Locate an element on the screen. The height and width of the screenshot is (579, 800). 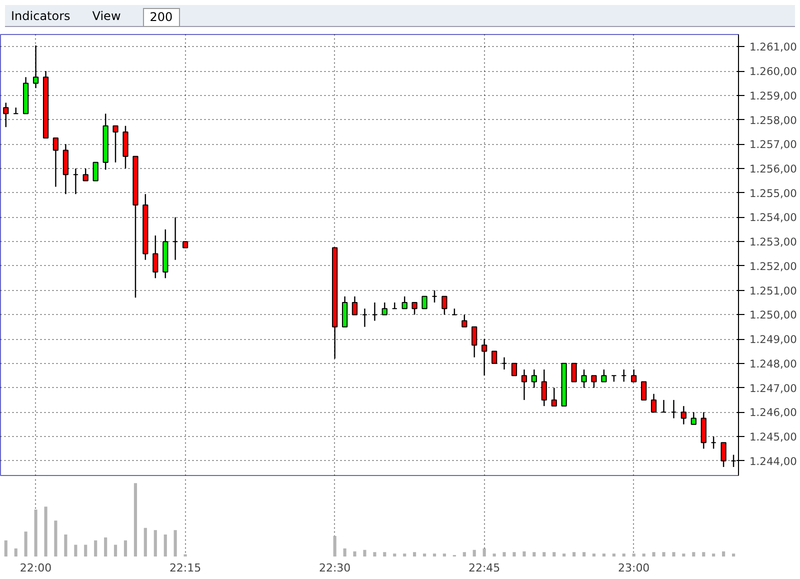
x-tick-label: 22:30 is located at coordinates (334, 568).